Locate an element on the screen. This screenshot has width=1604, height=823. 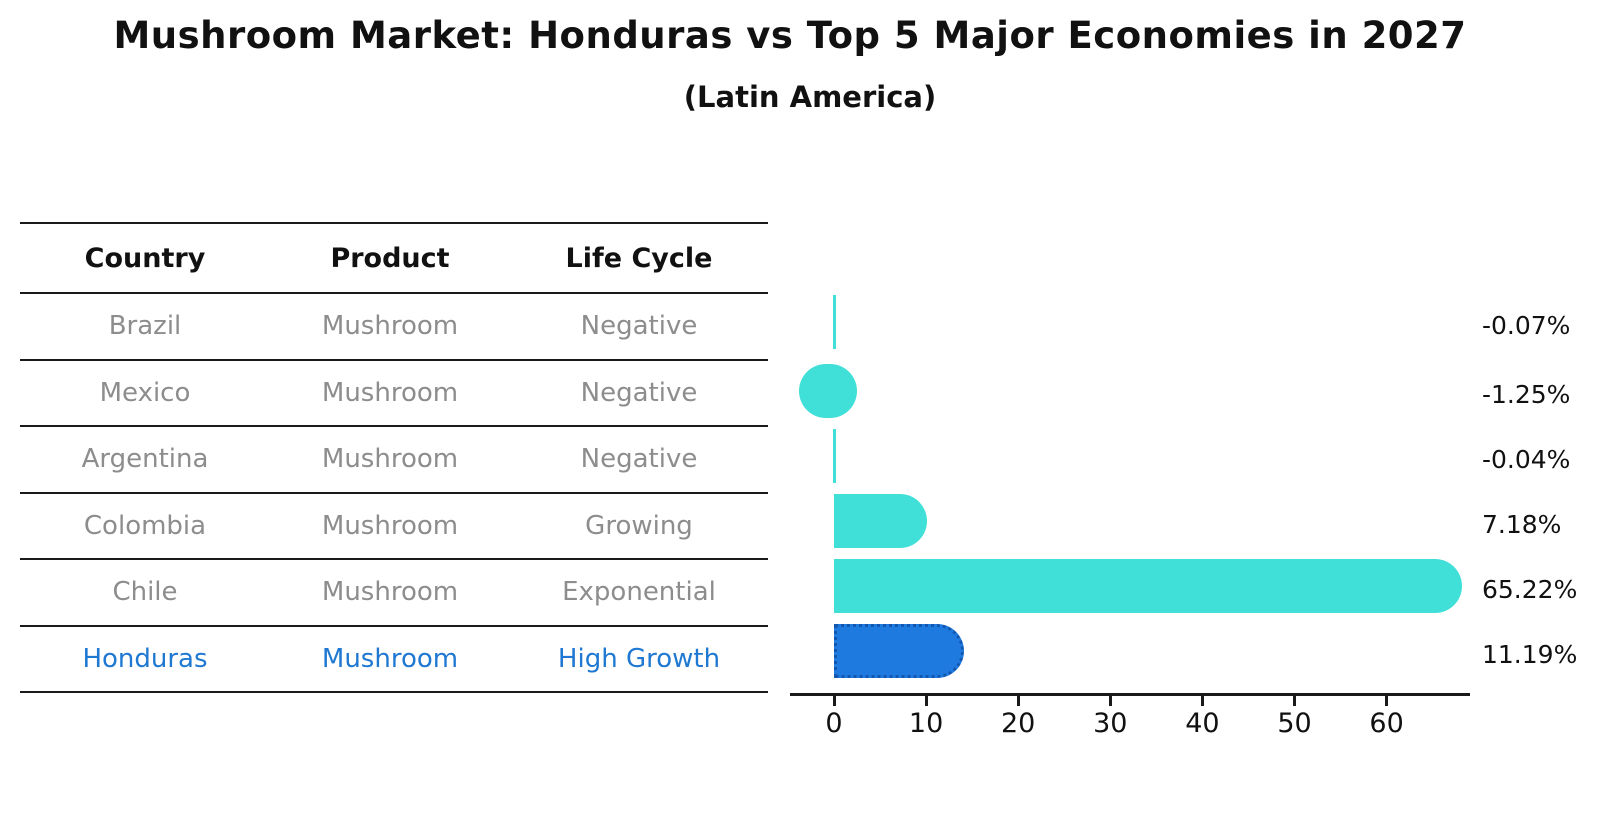
table-row-brazil: Brazil Mushroom Negative is located at coordinates (394, 325).